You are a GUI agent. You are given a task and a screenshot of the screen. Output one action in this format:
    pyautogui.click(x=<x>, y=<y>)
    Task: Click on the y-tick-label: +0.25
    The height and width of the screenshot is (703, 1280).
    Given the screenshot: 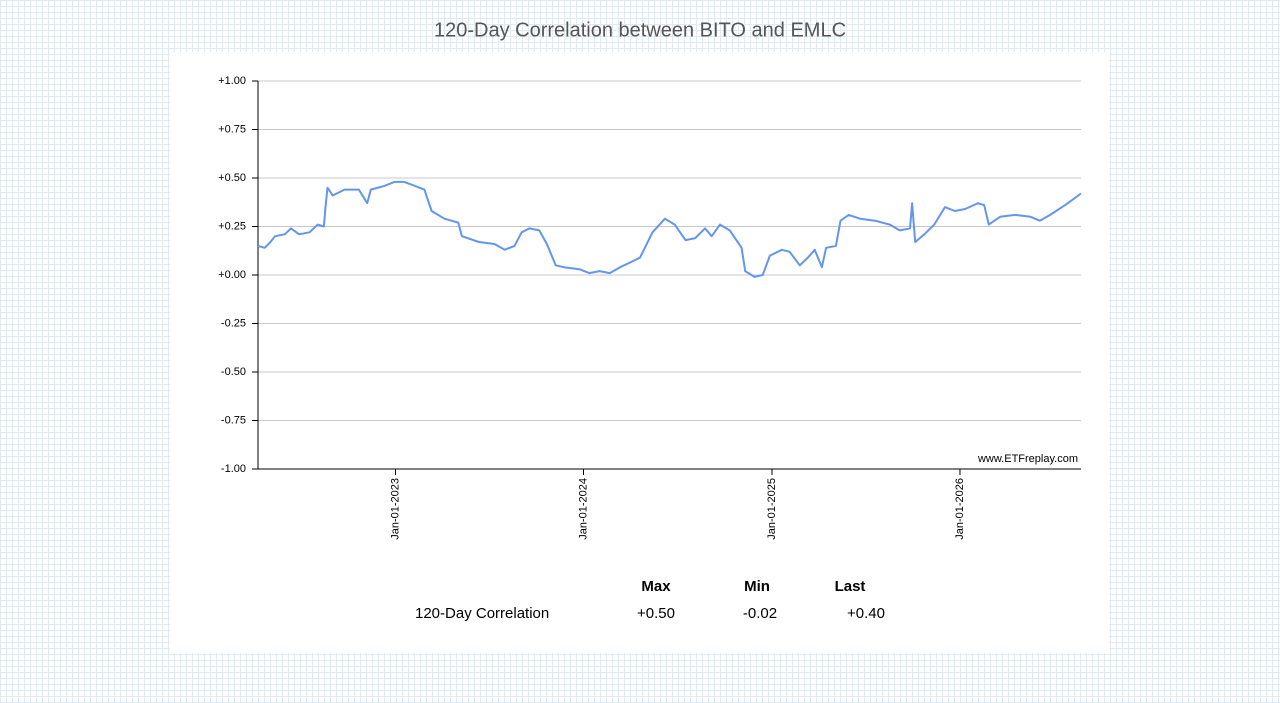 What is the action you would take?
    pyautogui.click(x=232, y=226)
    